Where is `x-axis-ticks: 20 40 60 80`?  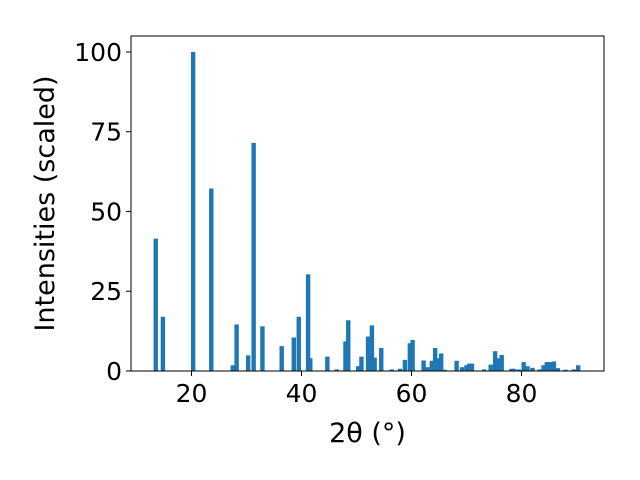
x-axis-ticks: 20 40 60 80 is located at coordinates (357, 389).